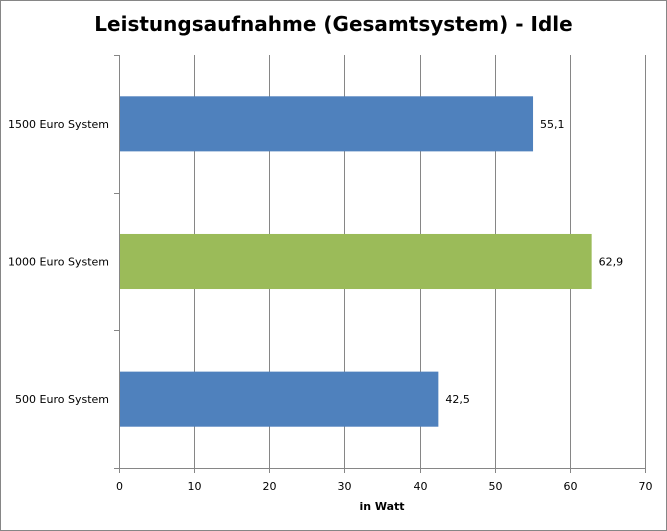 This screenshot has width=667, height=531. What do you see at coordinates (270, 486) in the screenshot?
I see `x-tick-label: 20` at bounding box center [270, 486].